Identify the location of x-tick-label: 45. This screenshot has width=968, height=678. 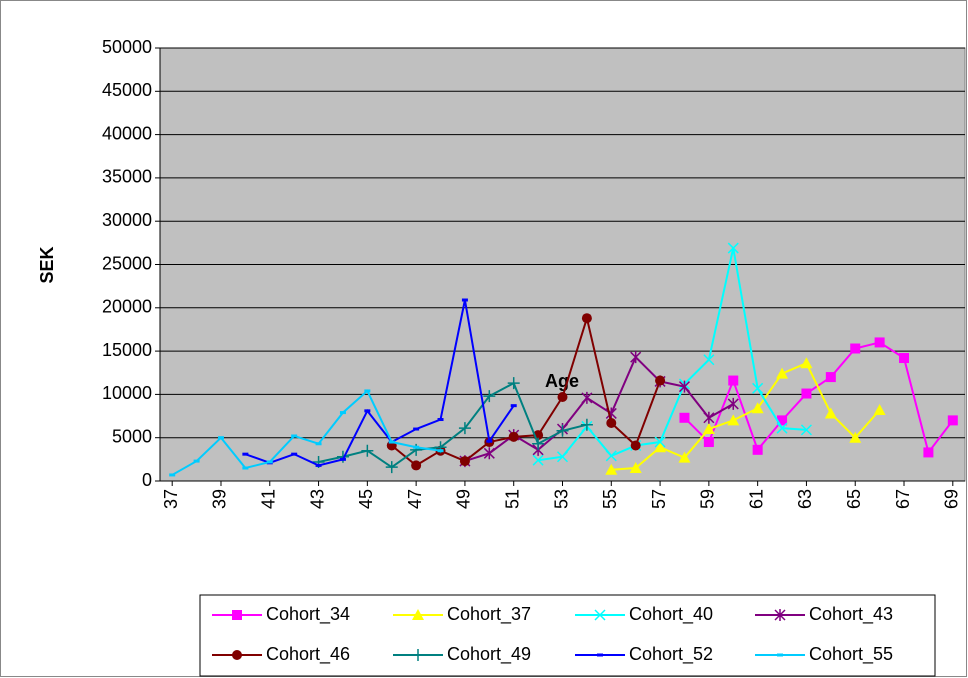
(366, 499).